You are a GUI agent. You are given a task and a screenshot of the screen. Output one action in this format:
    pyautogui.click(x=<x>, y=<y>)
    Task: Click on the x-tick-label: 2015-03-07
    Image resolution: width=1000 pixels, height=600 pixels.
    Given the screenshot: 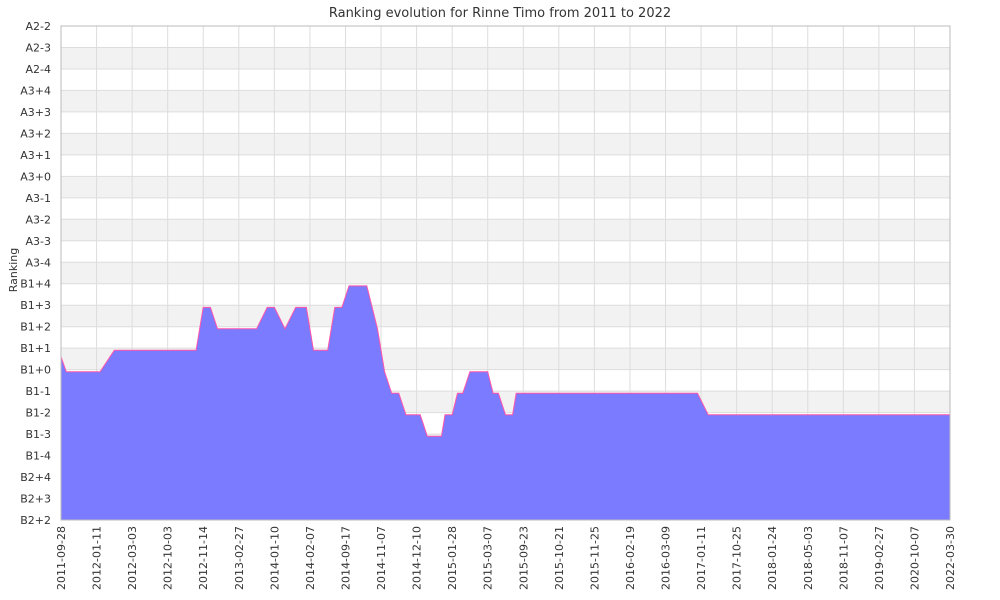 What is the action you would take?
    pyautogui.click(x=488, y=558)
    